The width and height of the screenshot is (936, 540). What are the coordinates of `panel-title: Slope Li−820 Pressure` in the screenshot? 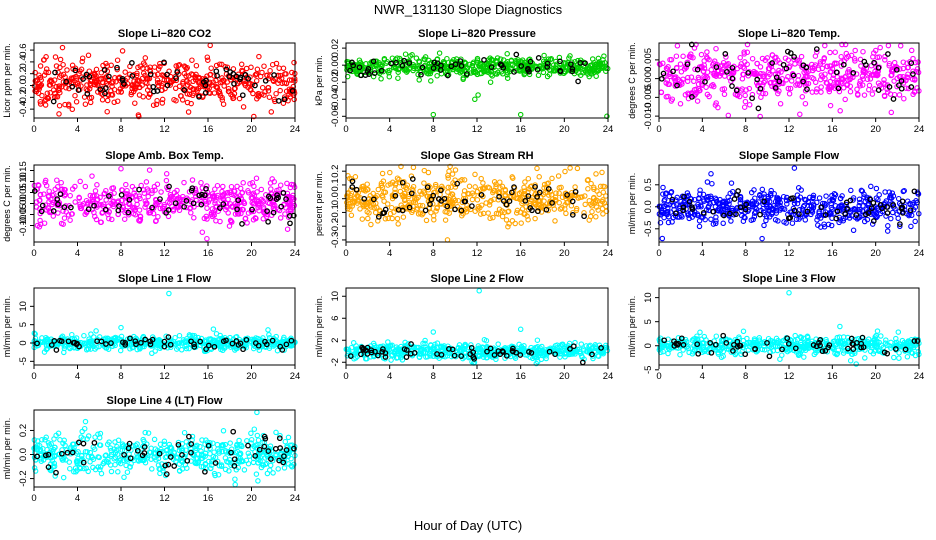 It's located at (477, 34).